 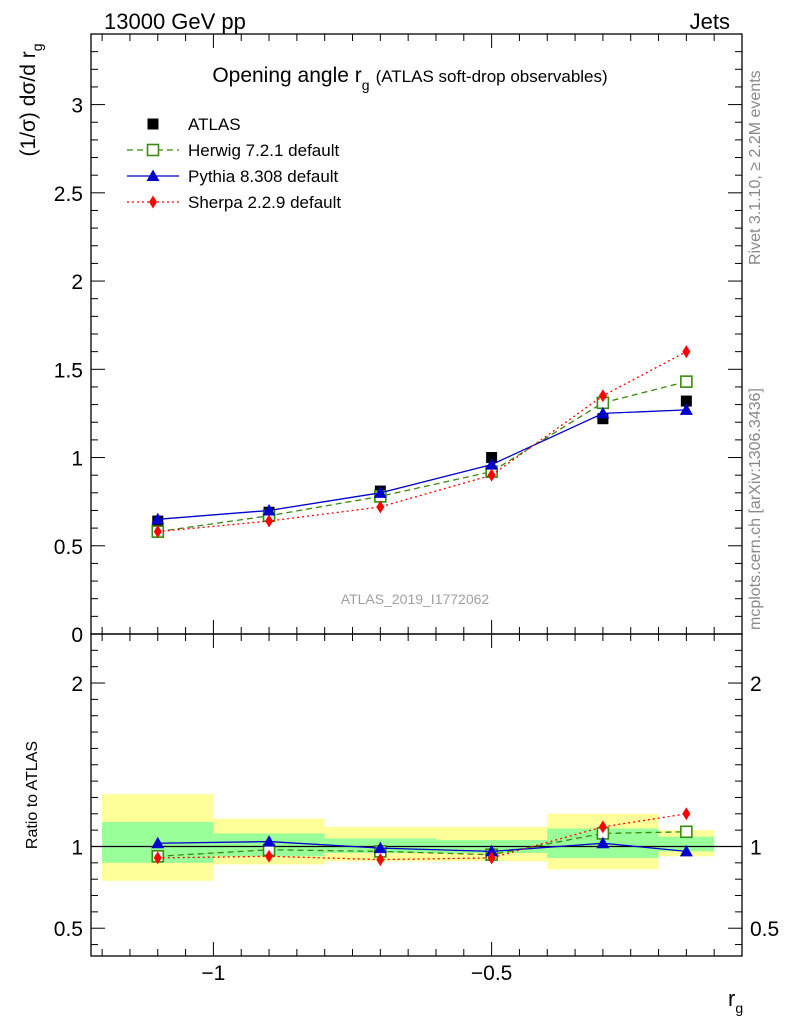 I want to click on y-axis-label: (1/σ) dσ/d rg, so click(x=31, y=99).